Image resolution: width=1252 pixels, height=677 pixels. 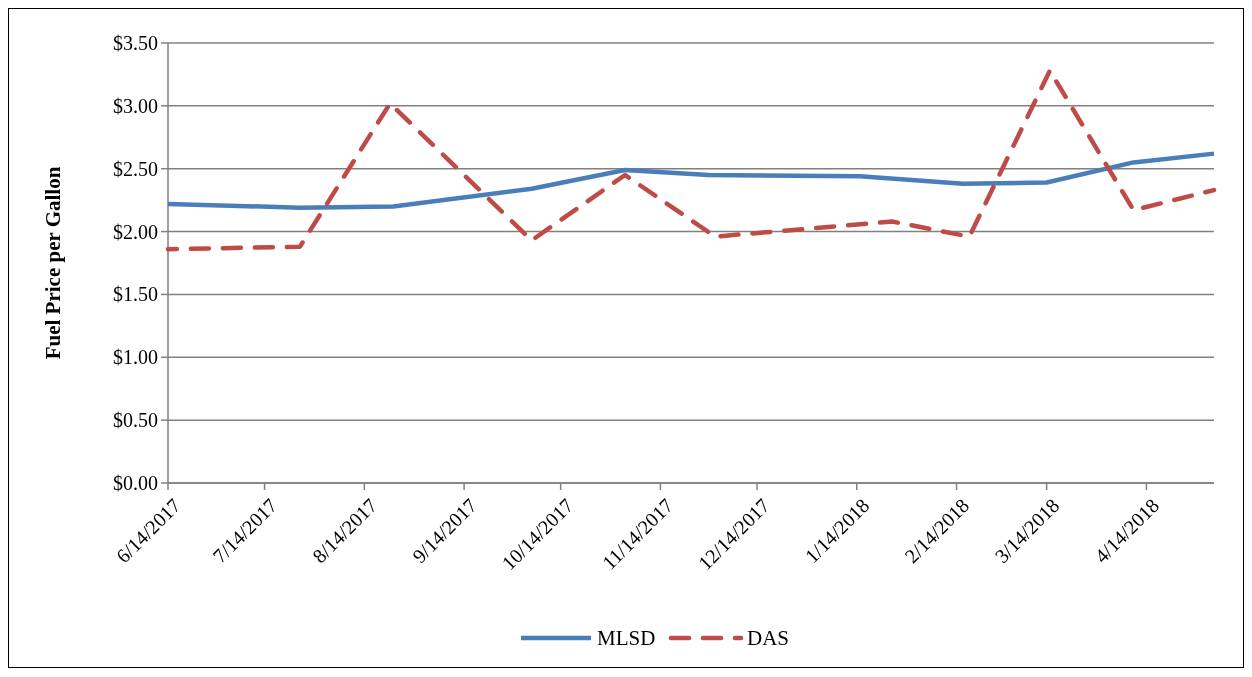 What do you see at coordinates (135, 357) in the screenshot?
I see `y-tick-label: $1.00` at bounding box center [135, 357].